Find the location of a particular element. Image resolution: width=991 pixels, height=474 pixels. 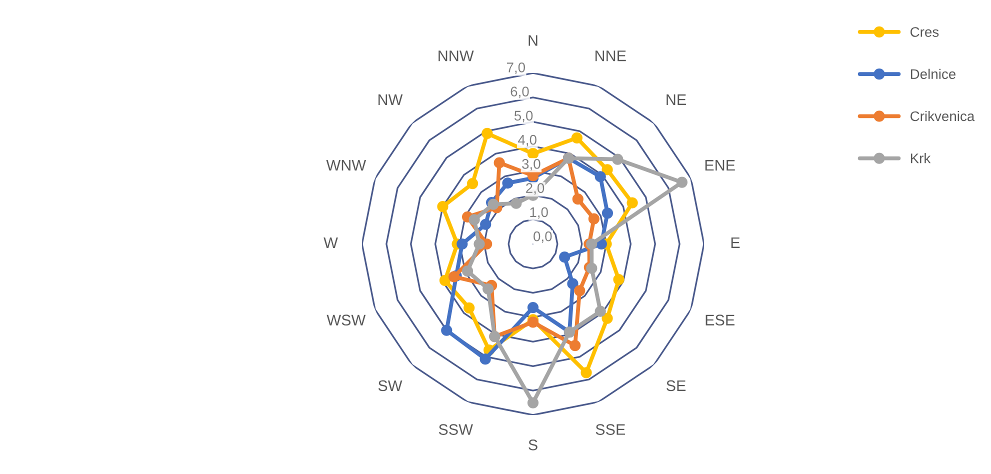

y-tick-label: 4,0 is located at coordinates (527, 140).